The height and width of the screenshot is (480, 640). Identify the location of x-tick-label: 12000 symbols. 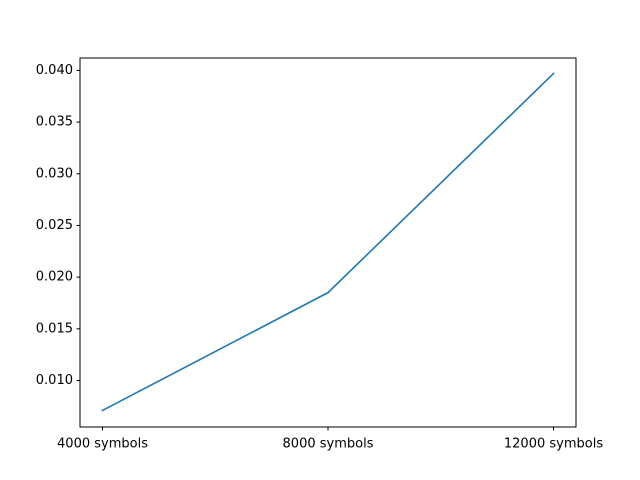
(553, 444).